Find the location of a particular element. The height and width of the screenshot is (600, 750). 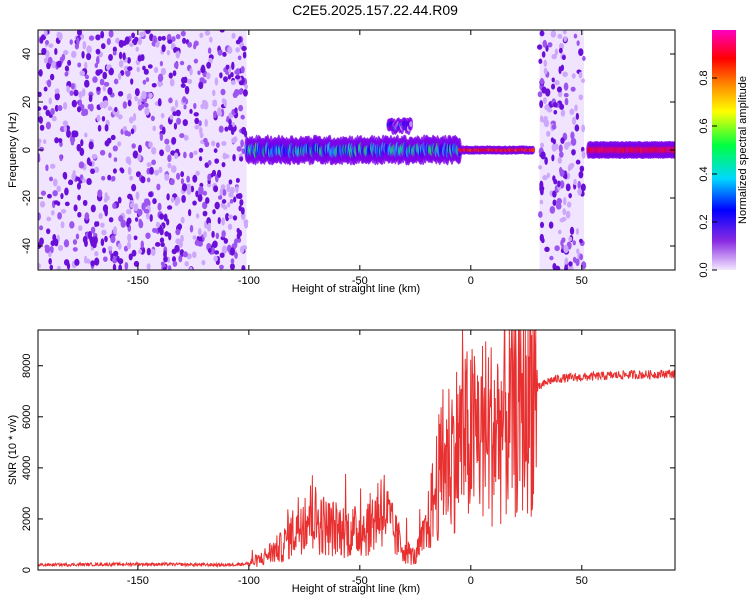

colorbar-tick-label: 0.4 is located at coordinates (704, 173).